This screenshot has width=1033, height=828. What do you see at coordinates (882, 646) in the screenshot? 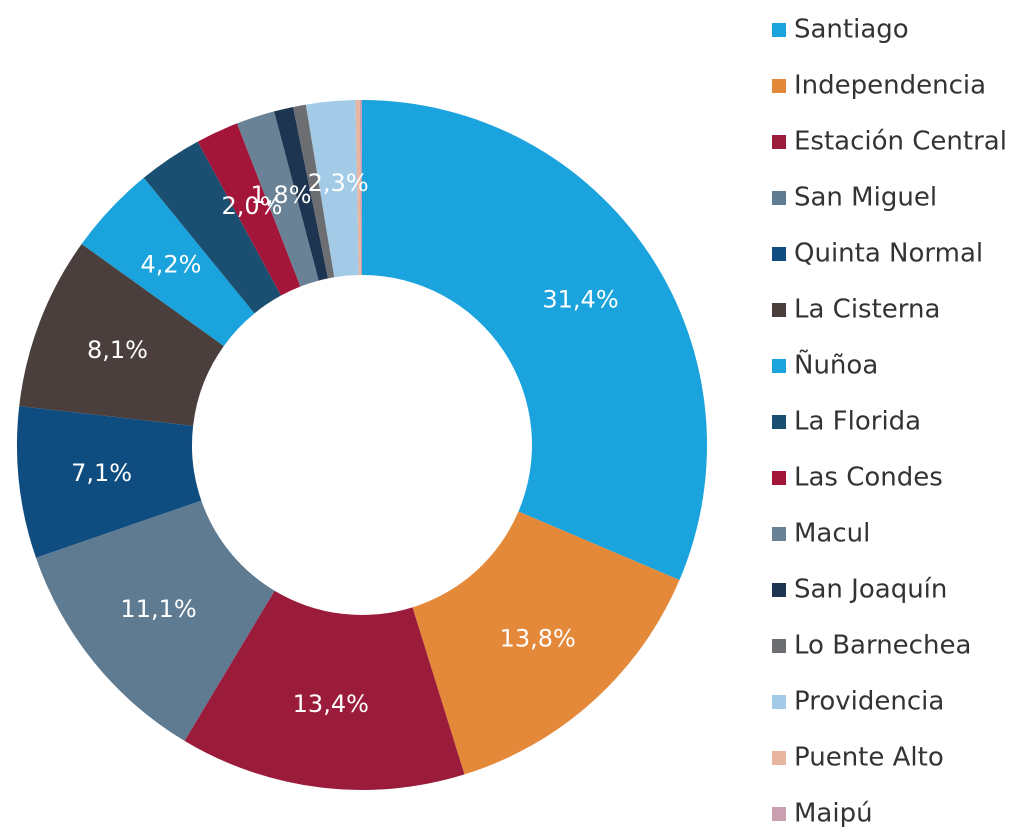
I see `legend-label: Lo Barnechea` at bounding box center [882, 646].